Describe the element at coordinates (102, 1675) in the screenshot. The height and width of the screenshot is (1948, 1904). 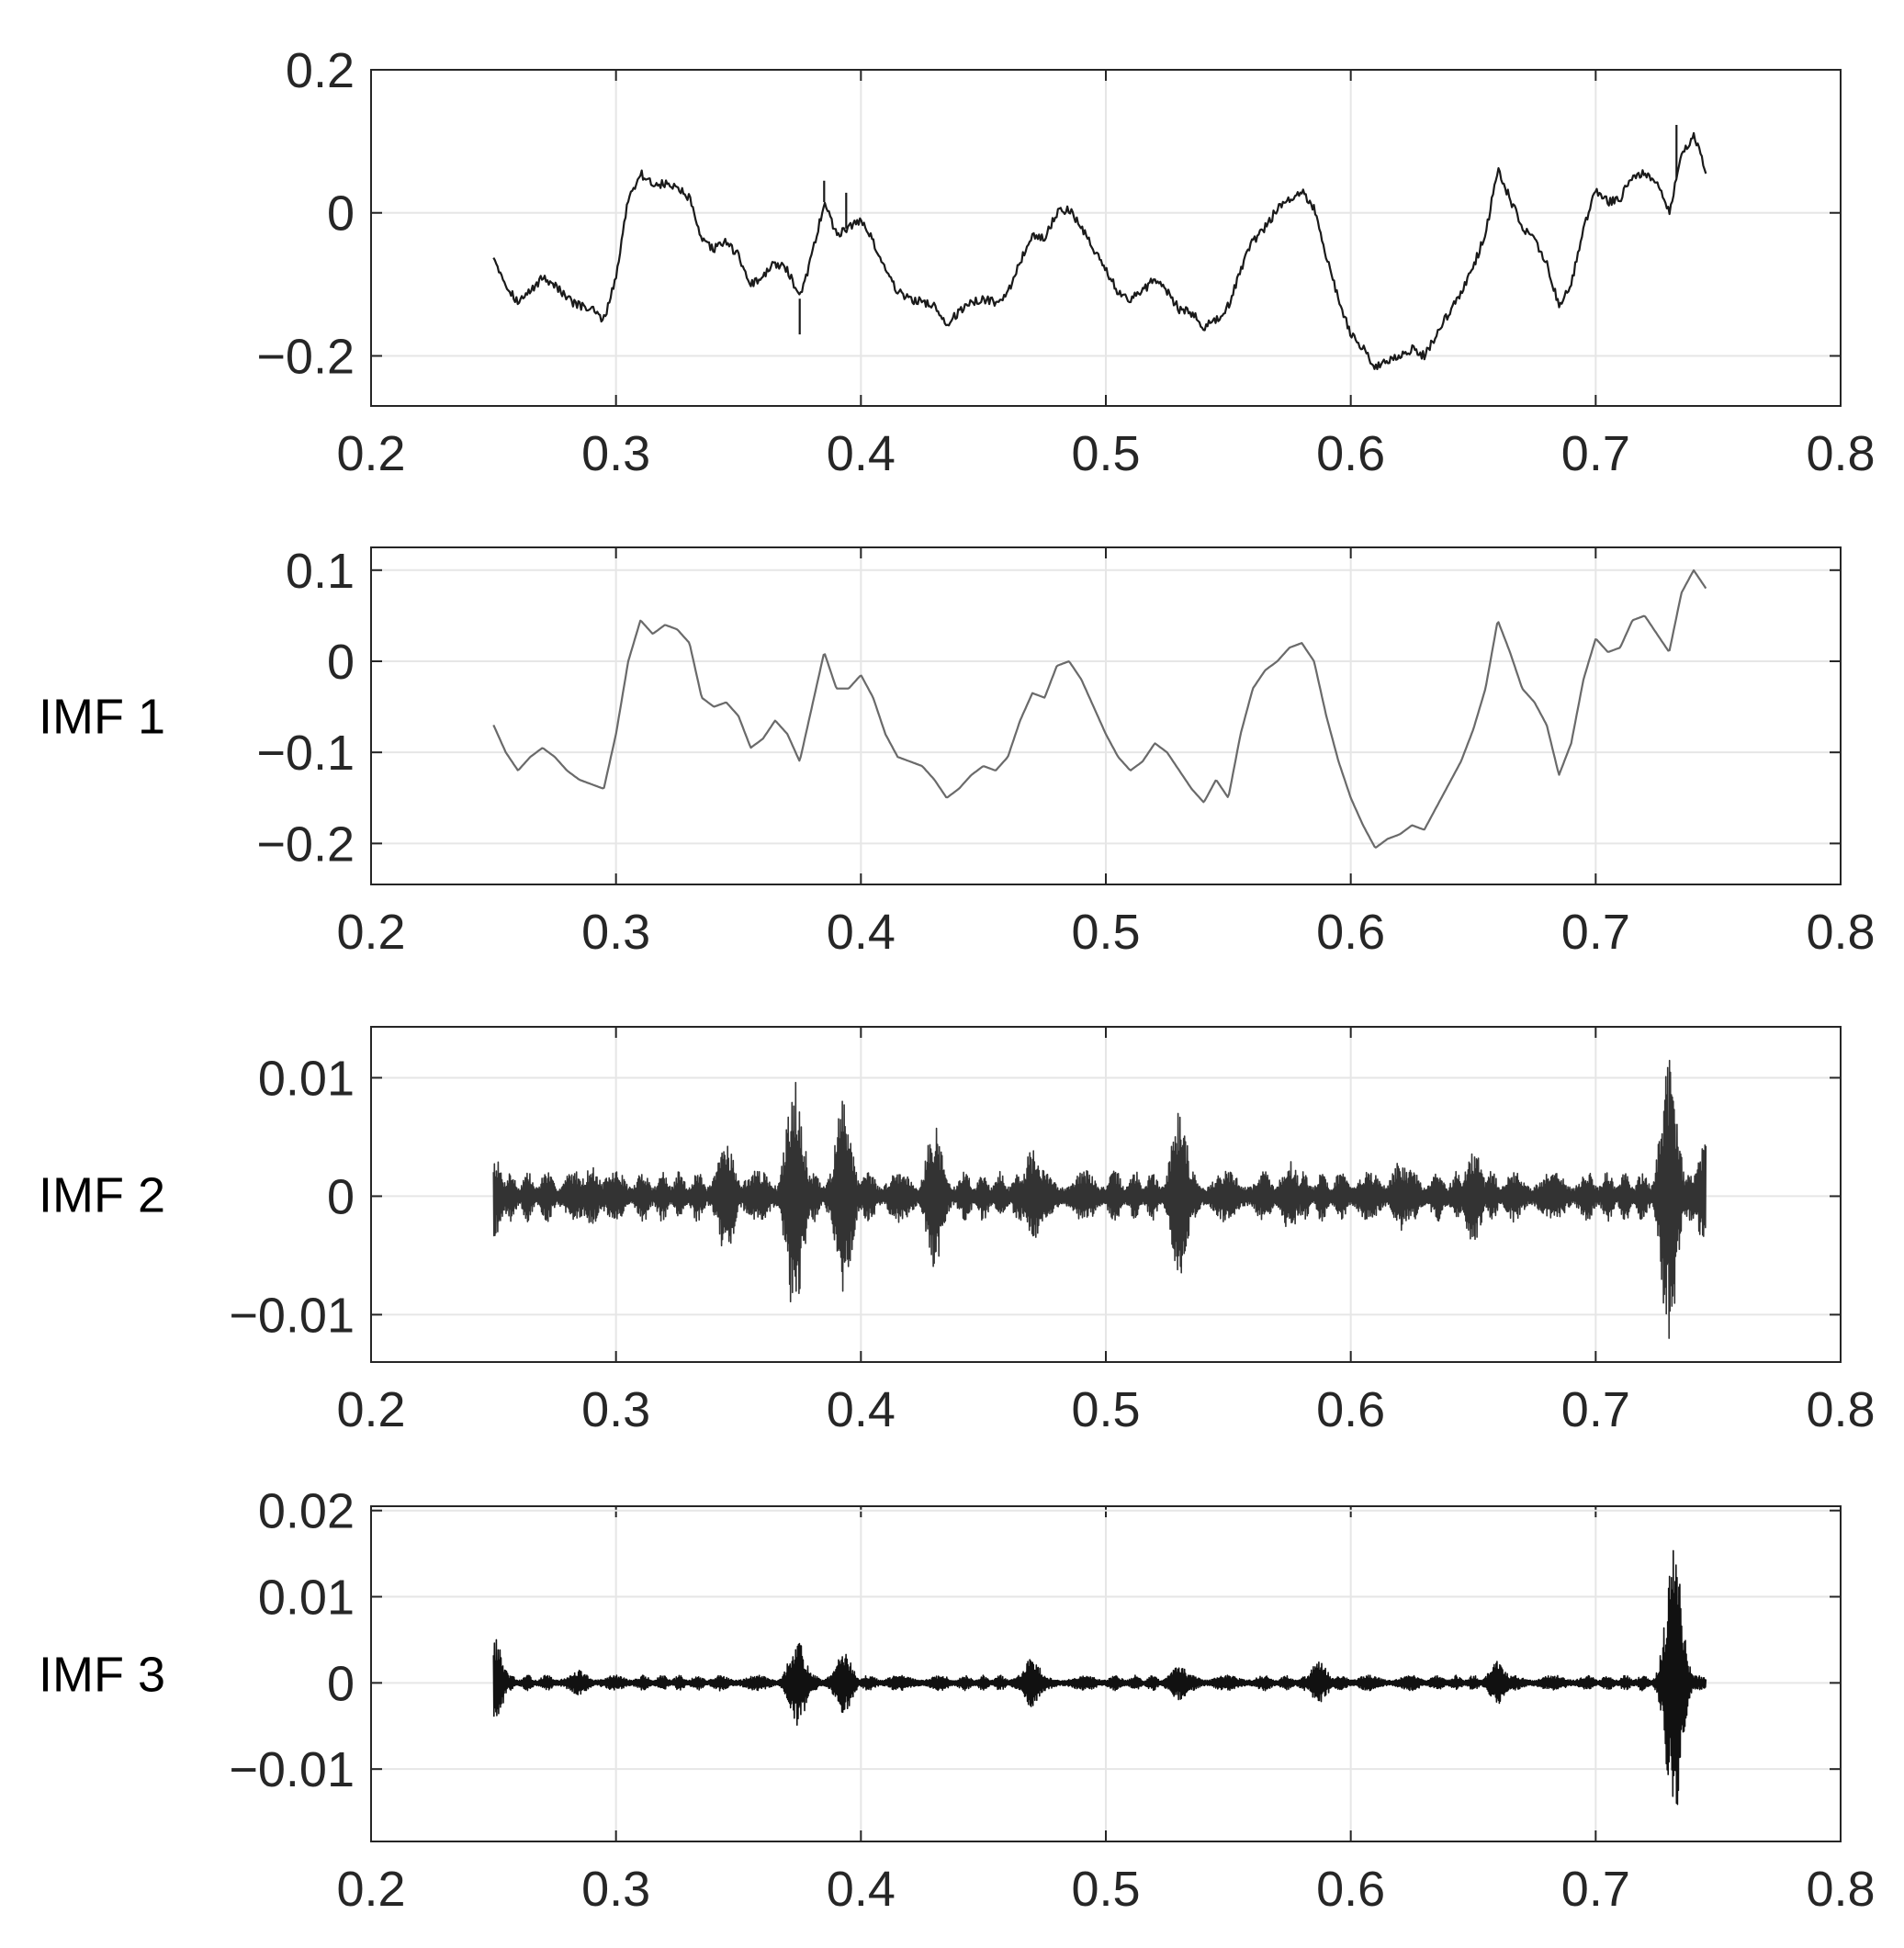
I see `y-axis-label: IMF 3` at that location.